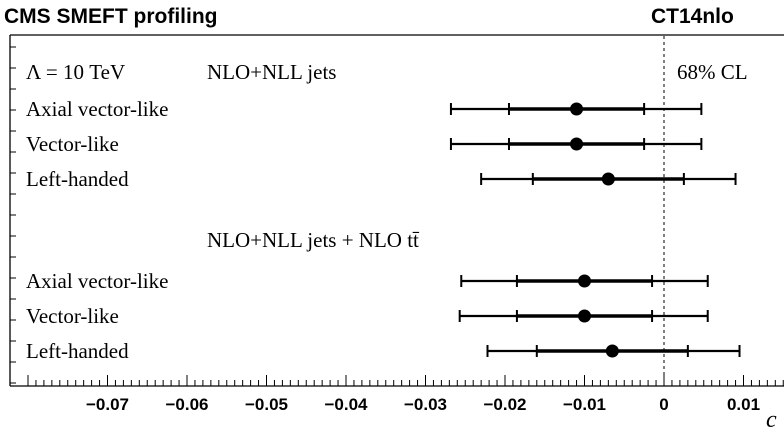  What do you see at coordinates (425, 404) in the screenshot?
I see `x-tick-label: −0.03` at bounding box center [425, 404].